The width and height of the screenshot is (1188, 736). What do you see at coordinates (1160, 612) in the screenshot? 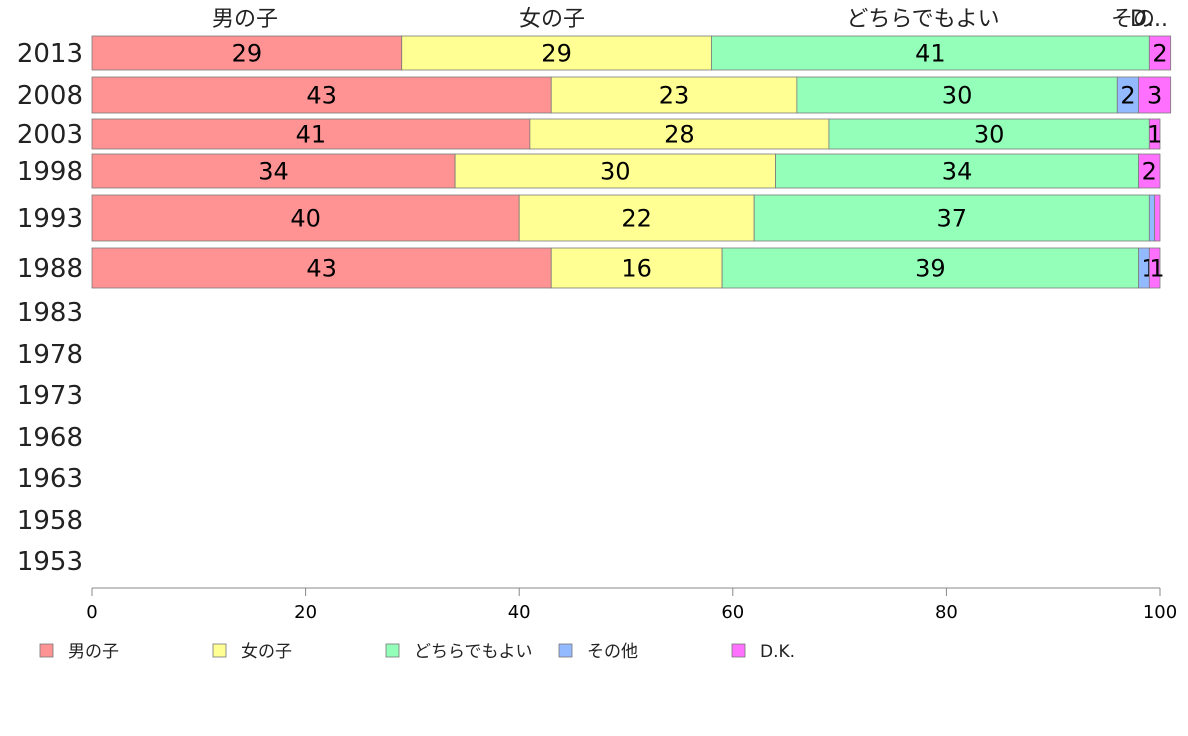
I see `x-tick-label: 100` at bounding box center [1160, 612].